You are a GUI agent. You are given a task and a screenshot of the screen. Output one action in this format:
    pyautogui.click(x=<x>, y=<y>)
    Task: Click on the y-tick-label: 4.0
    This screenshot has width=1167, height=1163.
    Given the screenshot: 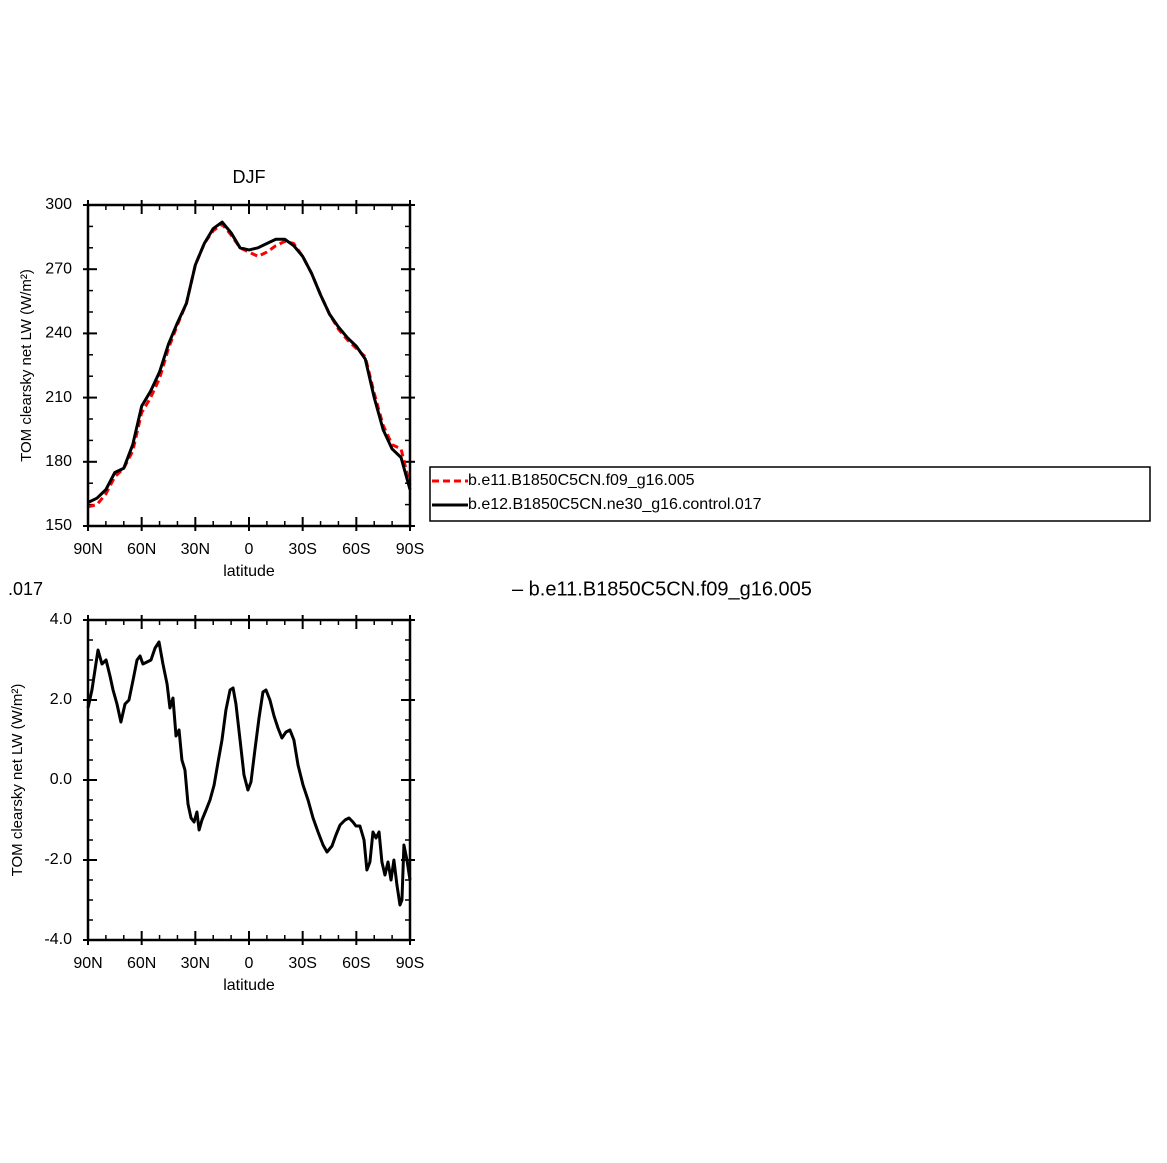 What is the action you would take?
    pyautogui.click(x=61, y=619)
    